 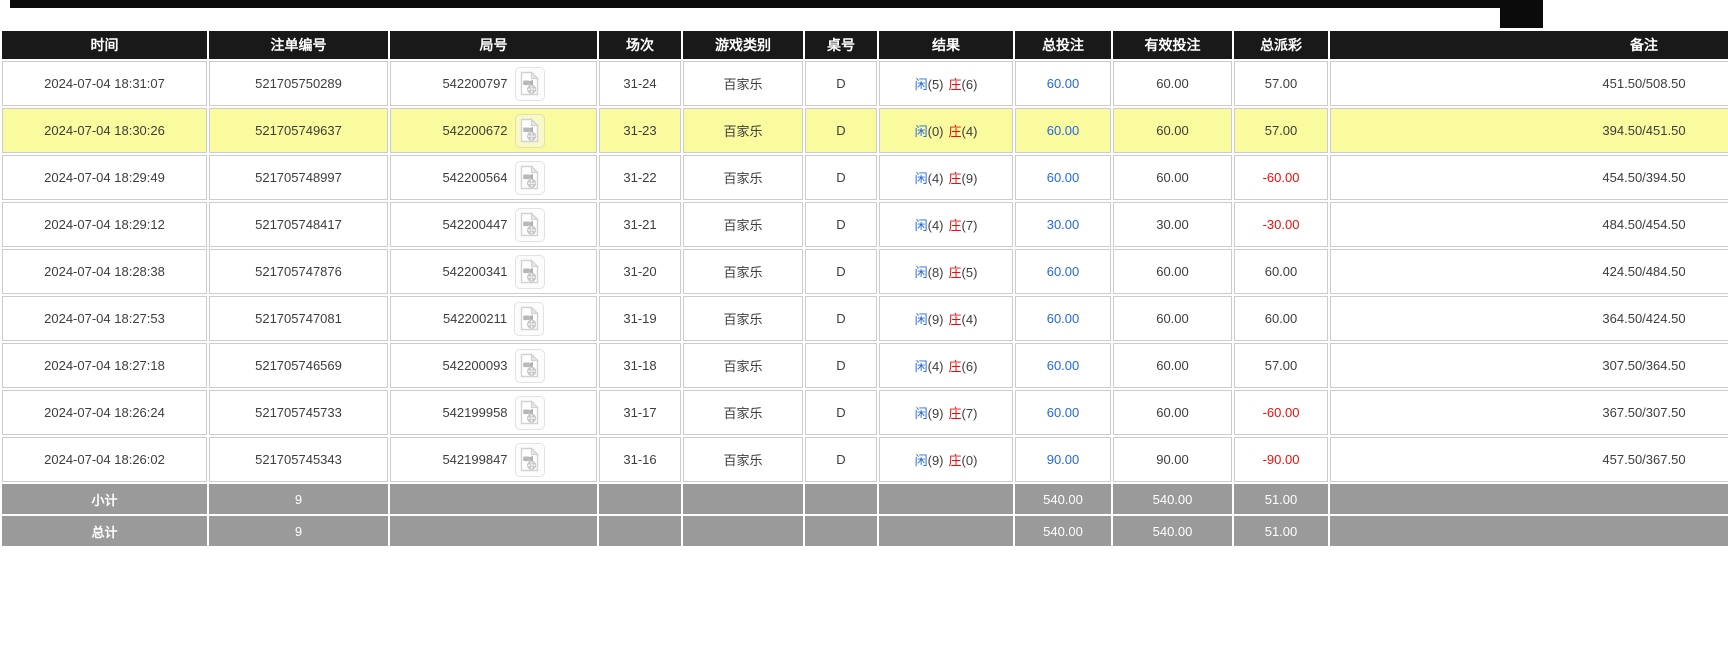 What do you see at coordinates (946, 318) in the screenshot?
I see `result-cell: 闲(9) 庄(4)` at bounding box center [946, 318].